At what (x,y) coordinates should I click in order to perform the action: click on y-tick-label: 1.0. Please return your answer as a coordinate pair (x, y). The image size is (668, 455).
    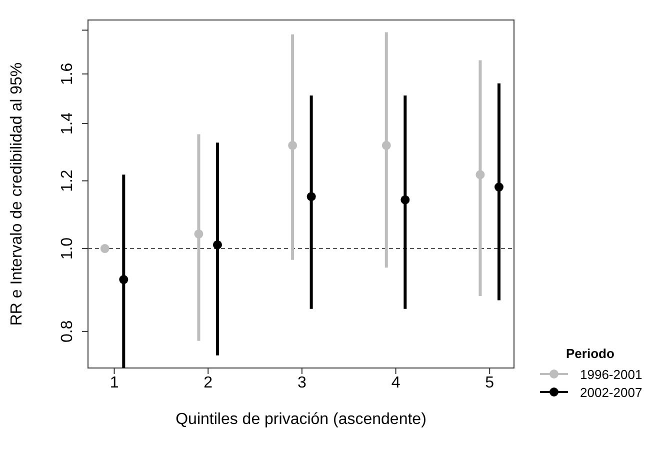
    Looking at the image, I should click on (67, 248).